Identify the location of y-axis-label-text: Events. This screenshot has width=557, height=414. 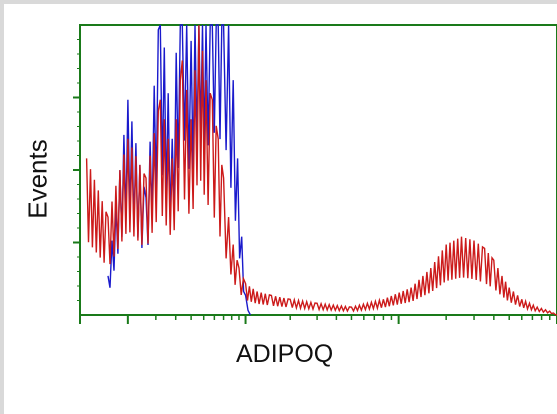
(37, 179).